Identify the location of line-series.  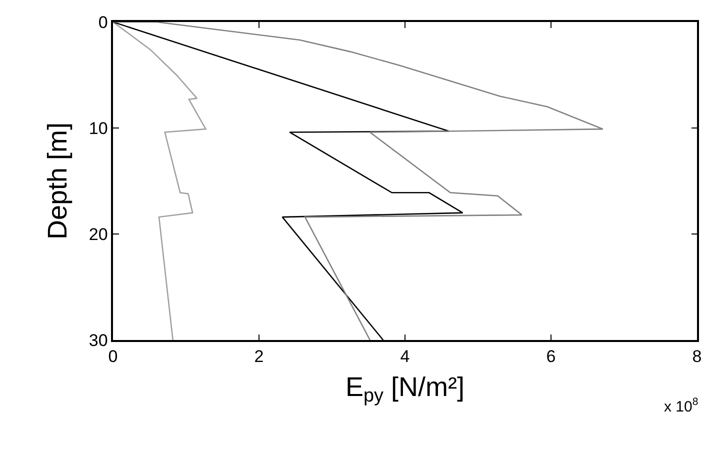
(159, 181).